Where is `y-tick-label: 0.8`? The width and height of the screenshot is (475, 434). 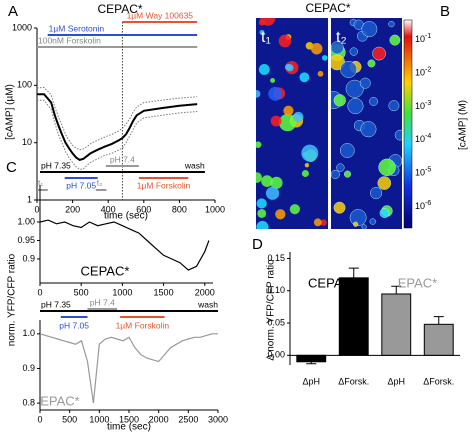 y-tick-label: 0.8 is located at coordinates (28, 402).